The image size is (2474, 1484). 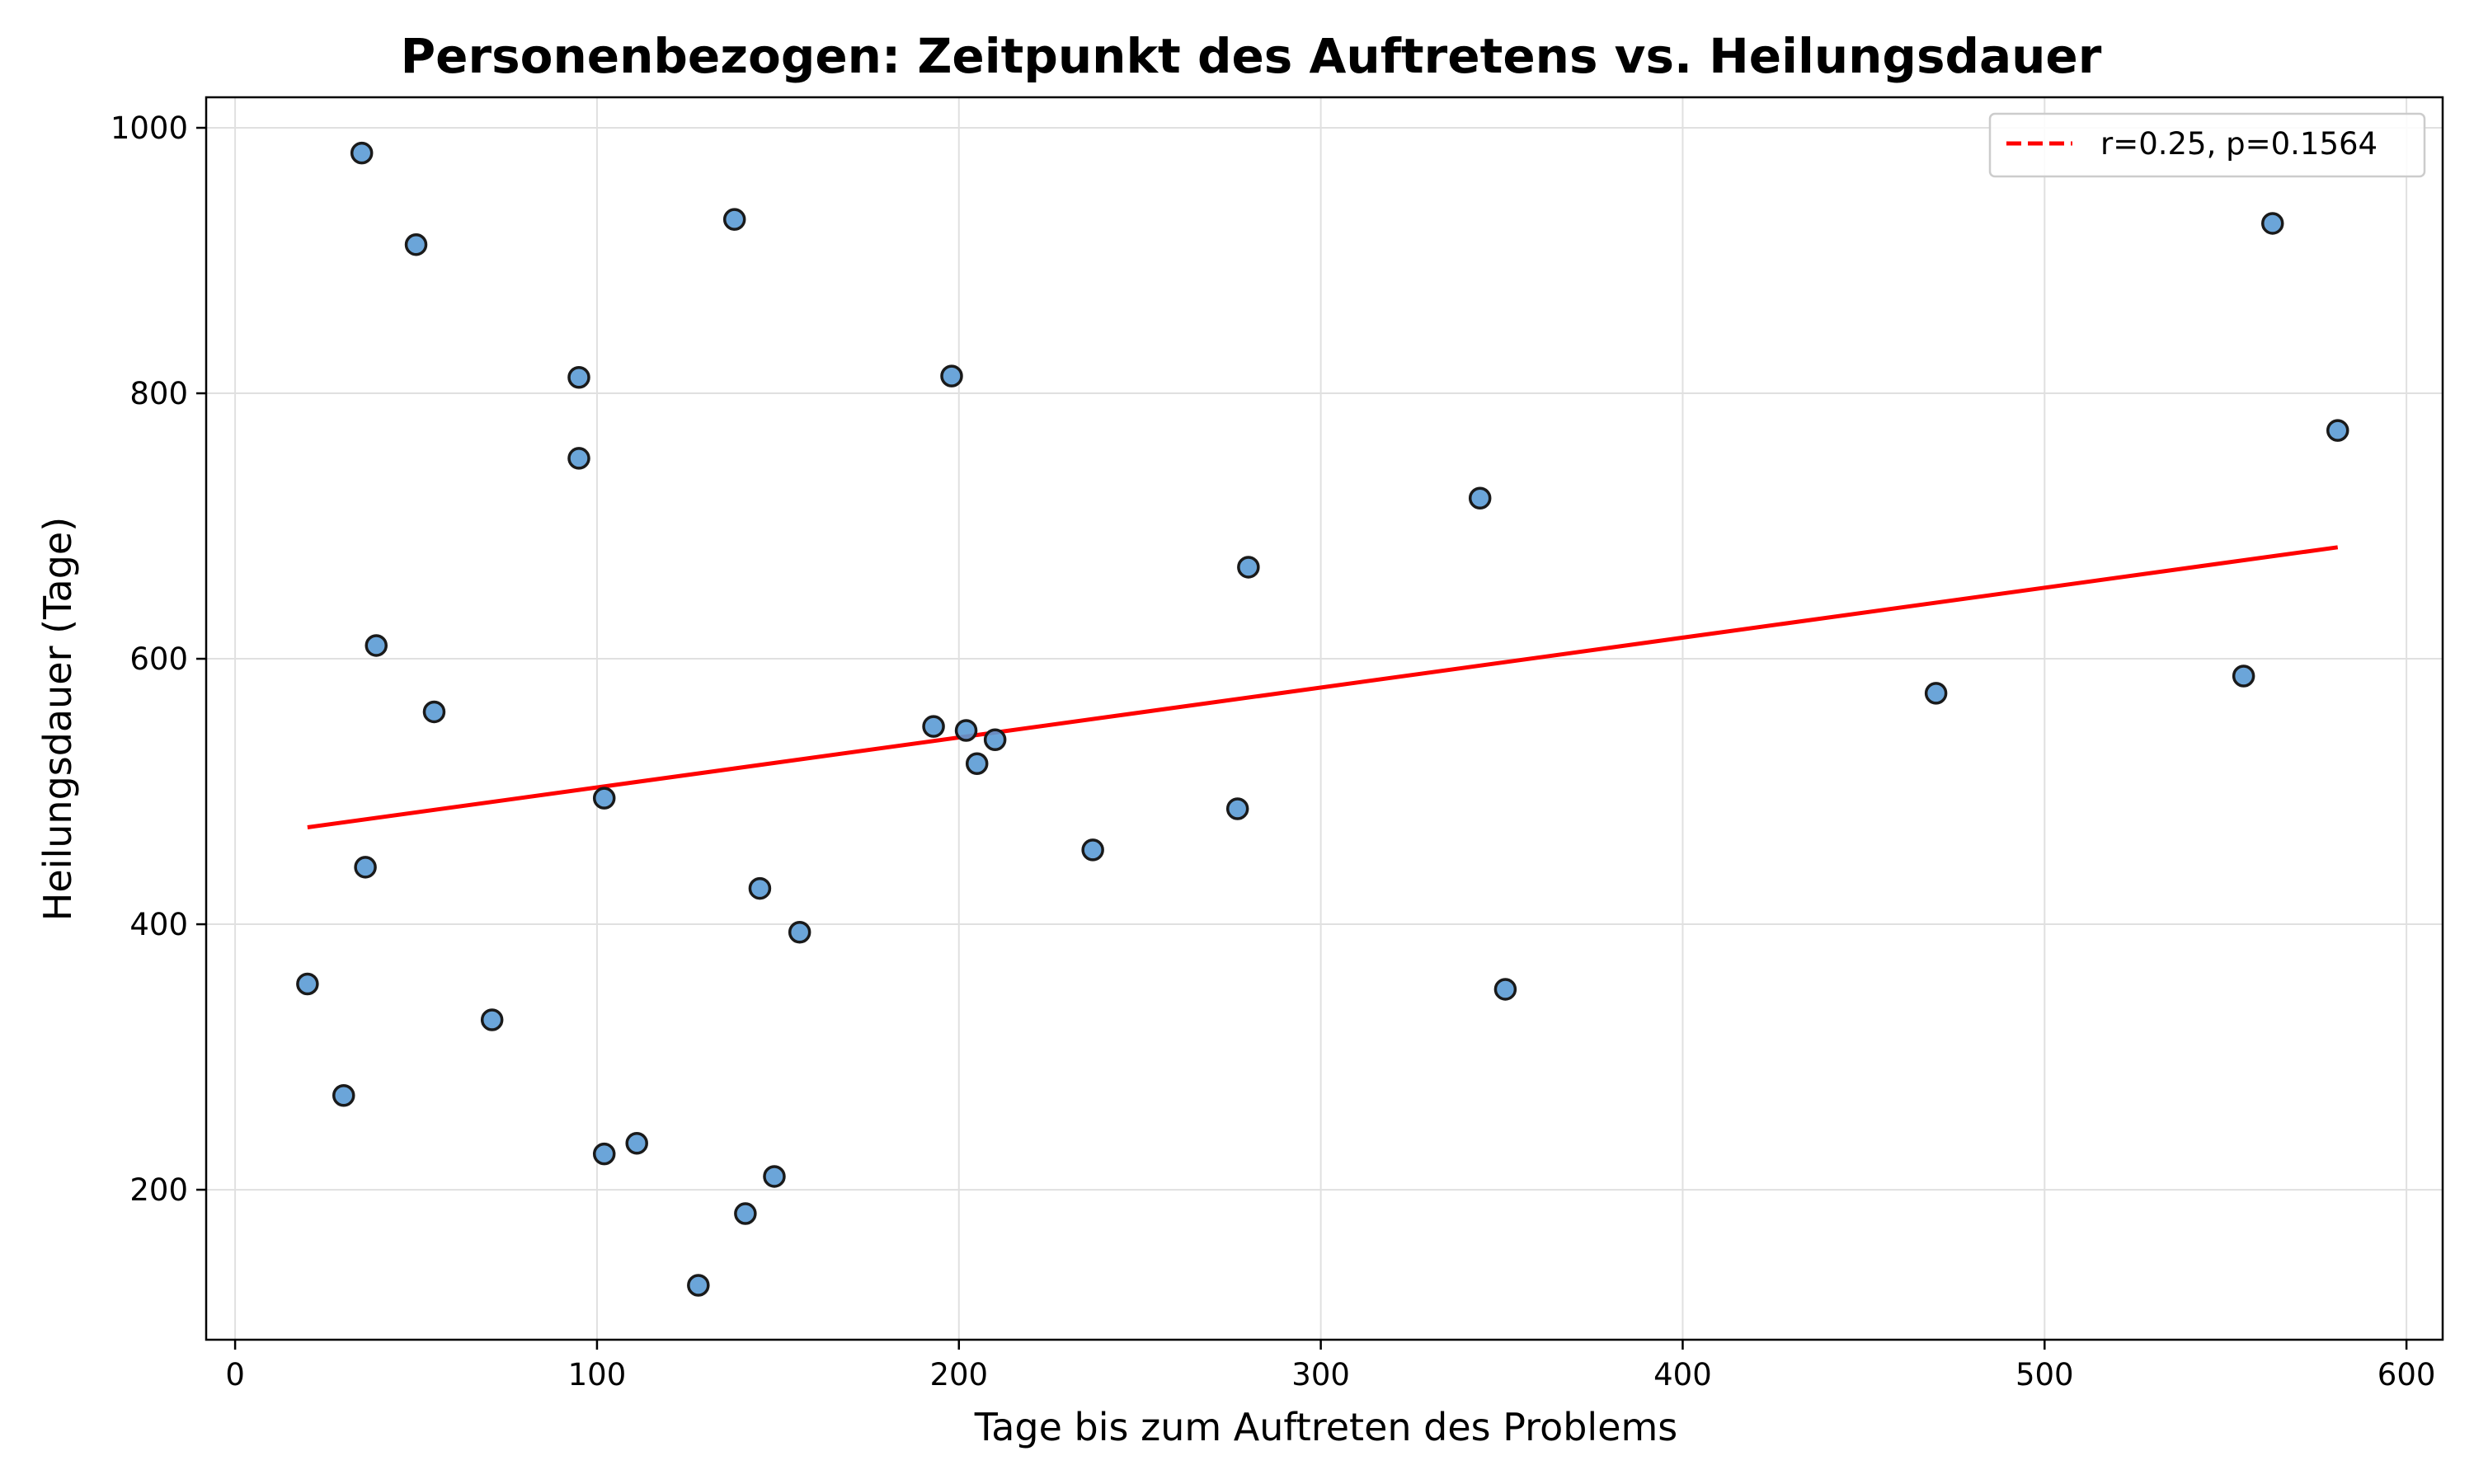 I want to click on x-tick-label: 600, so click(x=2407, y=1374).